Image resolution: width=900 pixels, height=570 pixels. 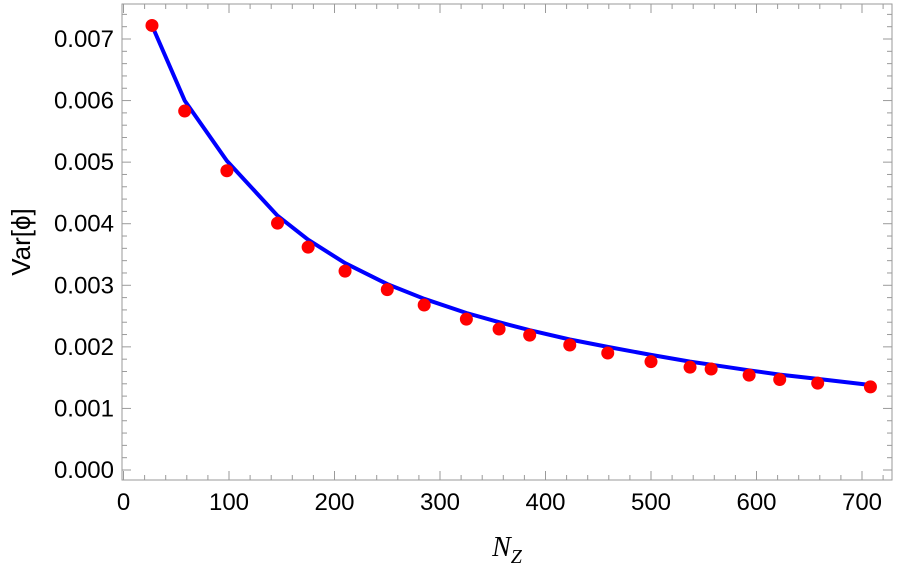 What do you see at coordinates (517, 557) in the screenshot?
I see `x-axis-title-subscript: Z` at bounding box center [517, 557].